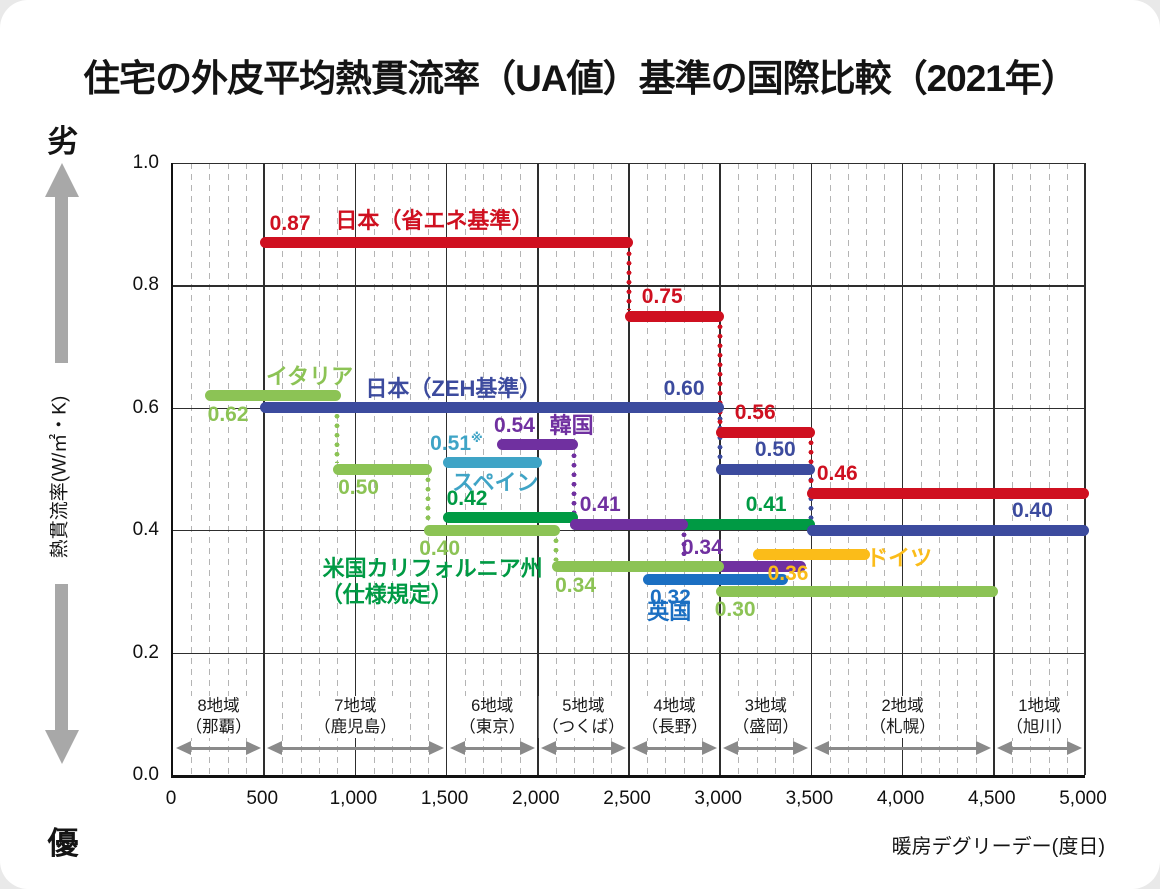 This screenshot has height=889, width=1160. I want to click on series-label-japan_zeh: 日本（ZEH基準）, so click(453, 388).